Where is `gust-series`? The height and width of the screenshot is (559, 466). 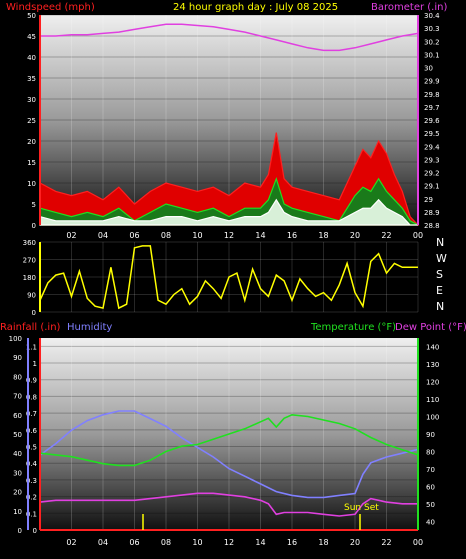 gust-series is located at coordinates (229, 179).